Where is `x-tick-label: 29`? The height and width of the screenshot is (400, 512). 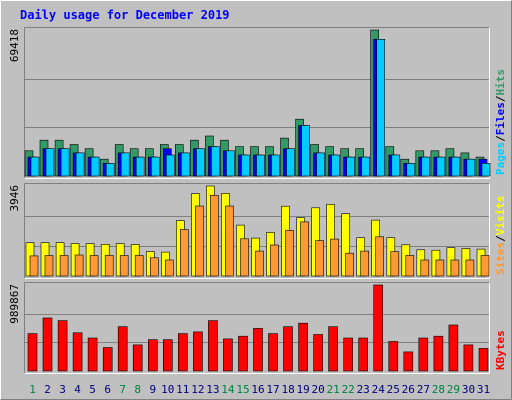 x-tick-label: 29 is located at coordinates (453, 389).